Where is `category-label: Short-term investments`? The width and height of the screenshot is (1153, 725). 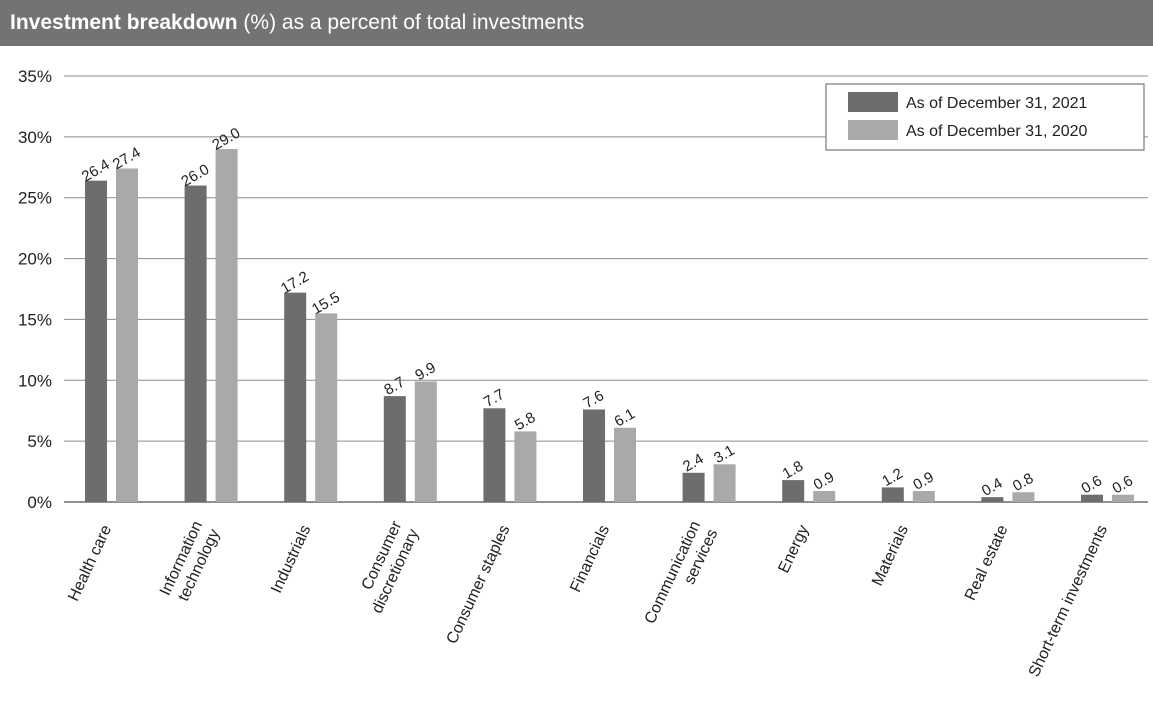 category-label: Short-term investments is located at coordinates (1068, 601).